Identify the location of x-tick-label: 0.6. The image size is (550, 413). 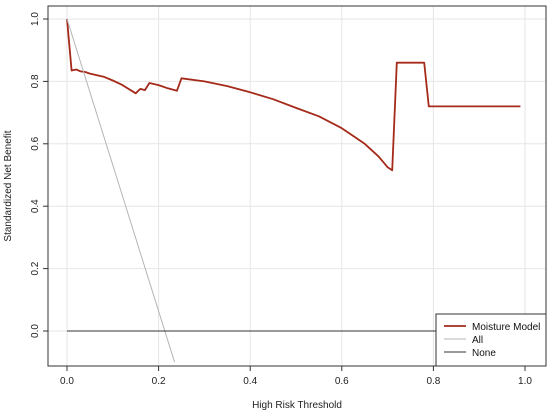
(342, 381).